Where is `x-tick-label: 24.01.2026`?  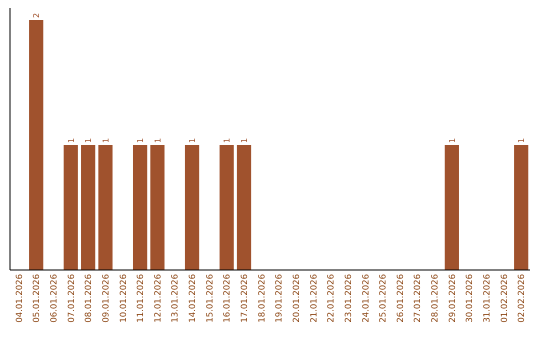 x-tick-label: 24.01.2026 is located at coordinates (366, 298).